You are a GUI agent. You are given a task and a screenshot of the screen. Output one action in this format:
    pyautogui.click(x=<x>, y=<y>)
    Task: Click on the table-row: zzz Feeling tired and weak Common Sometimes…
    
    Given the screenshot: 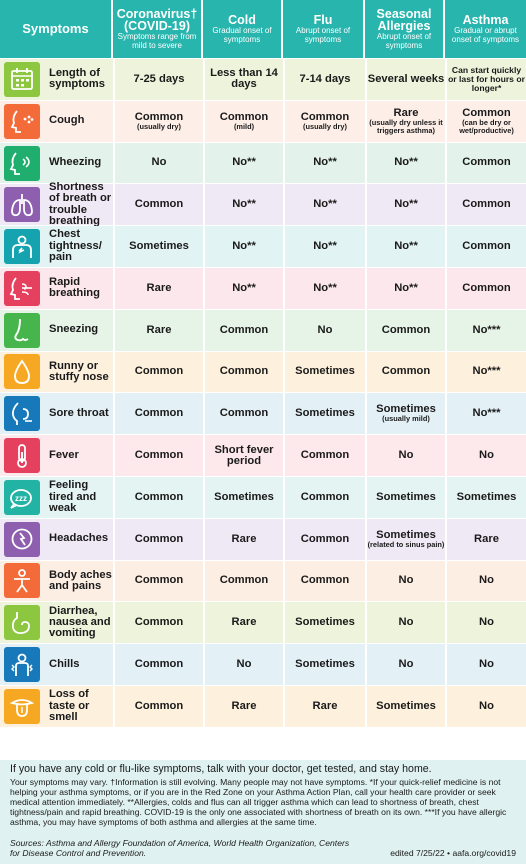 What is the action you would take?
    pyautogui.click(x=263, y=497)
    